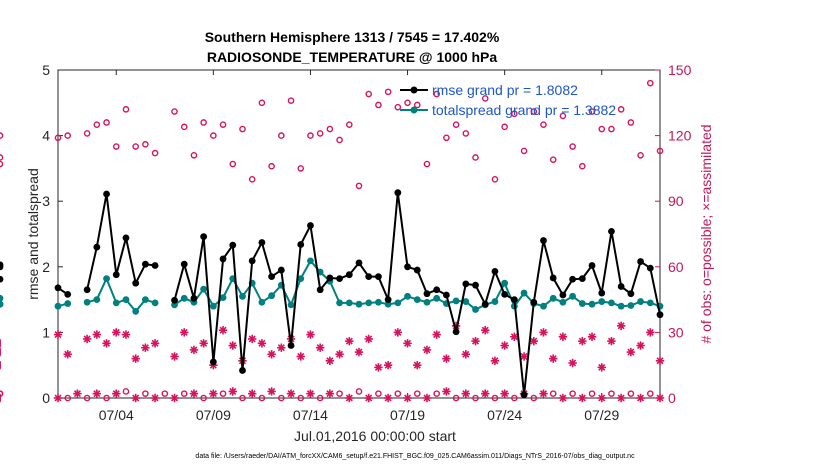 Image resolution: width=830 pixels, height=470 pixels. What do you see at coordinates (33, 234) in the screenshot?
I see `y-axis-label: rmse and totalspread` at bounding box center [33, 234].